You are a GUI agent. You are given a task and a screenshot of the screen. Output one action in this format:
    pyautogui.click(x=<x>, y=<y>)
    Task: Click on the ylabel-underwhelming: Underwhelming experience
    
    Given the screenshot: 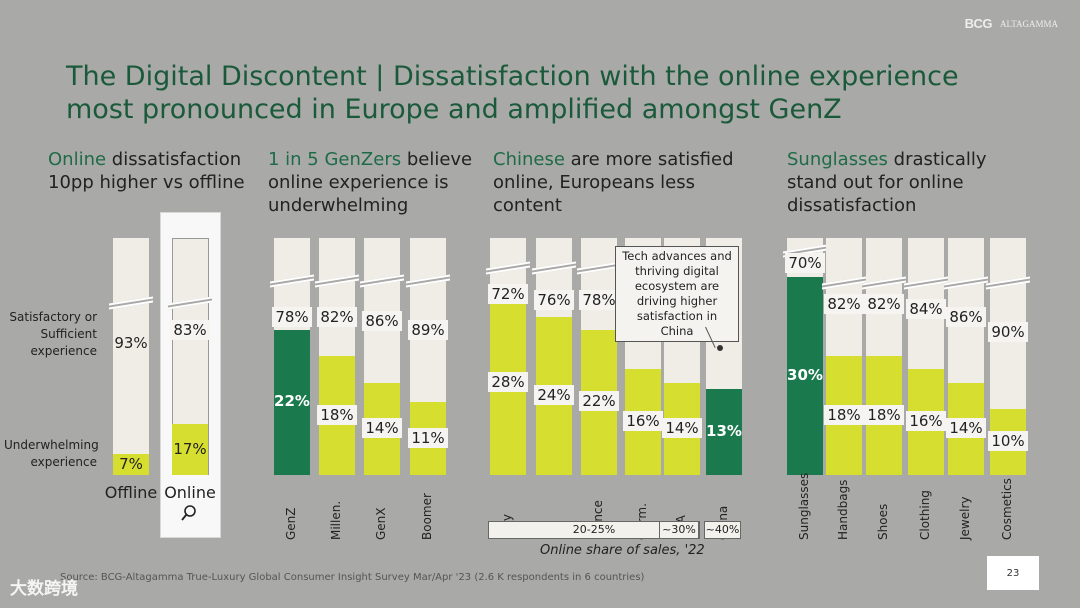 What is the action you would take?
    pyautogui.click(x=51, y=453)
    